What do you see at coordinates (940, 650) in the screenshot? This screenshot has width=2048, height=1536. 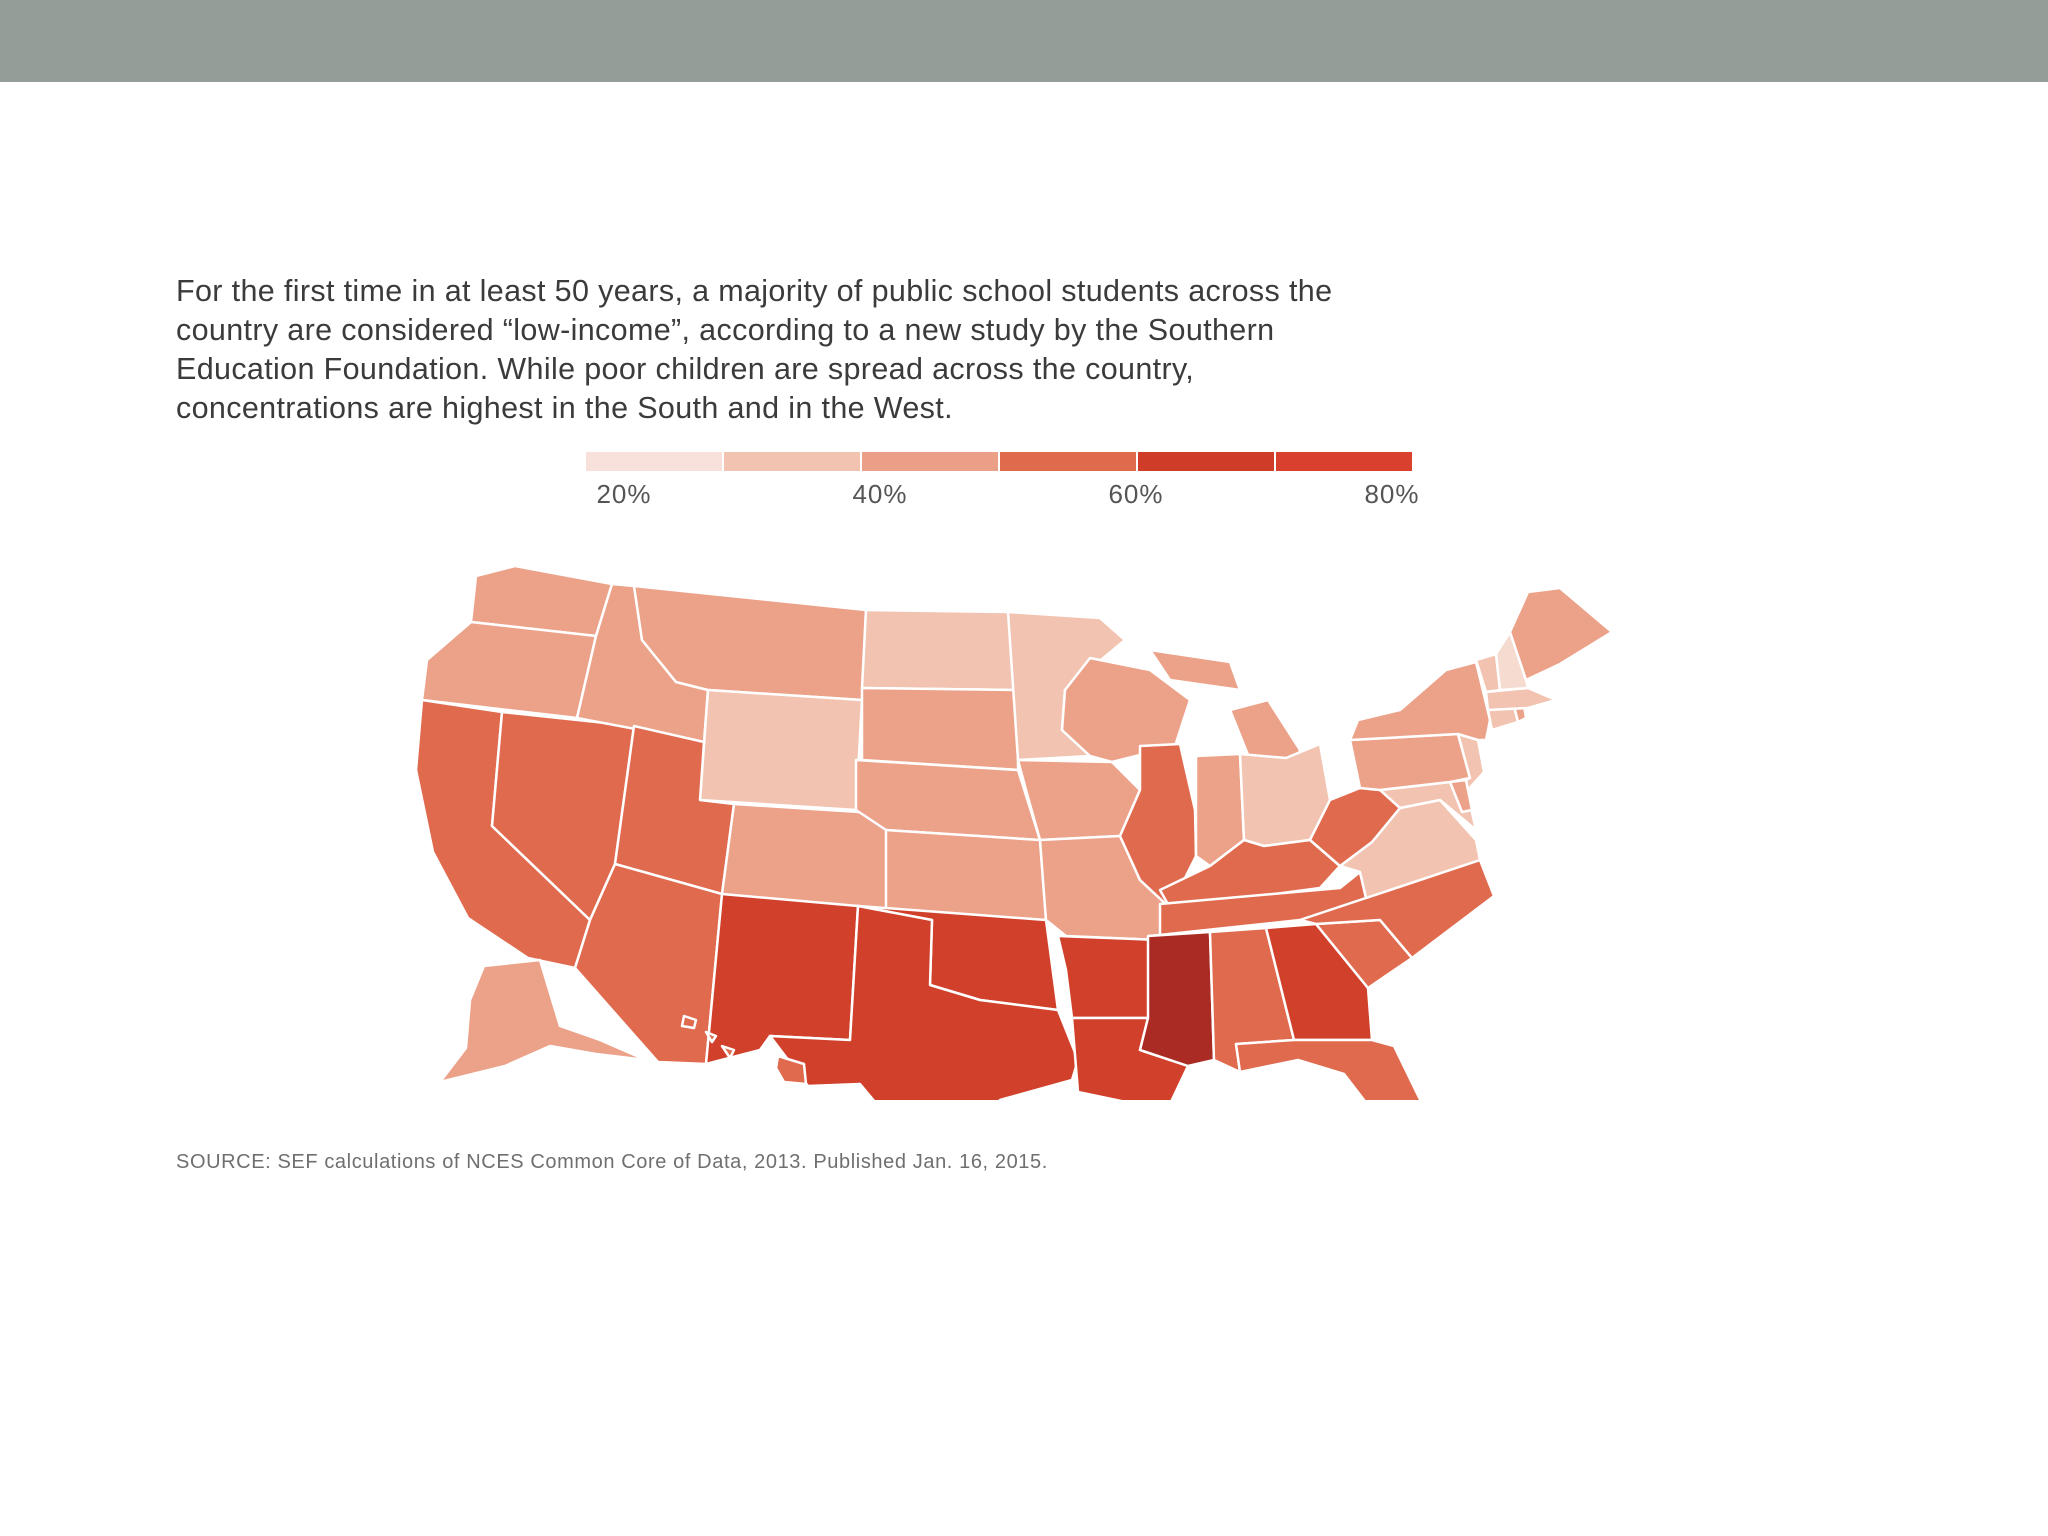 I see `state-north-dakota` at bounding box center [940, 650].